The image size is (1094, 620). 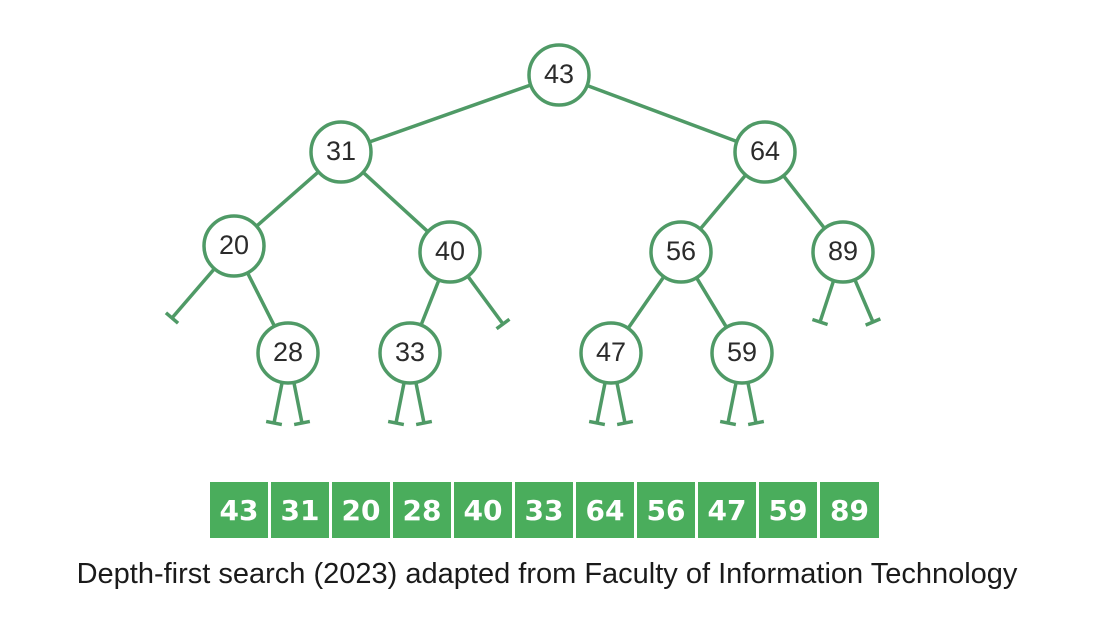 I want to click on order-cell: 56, so click(x=666, y=510).